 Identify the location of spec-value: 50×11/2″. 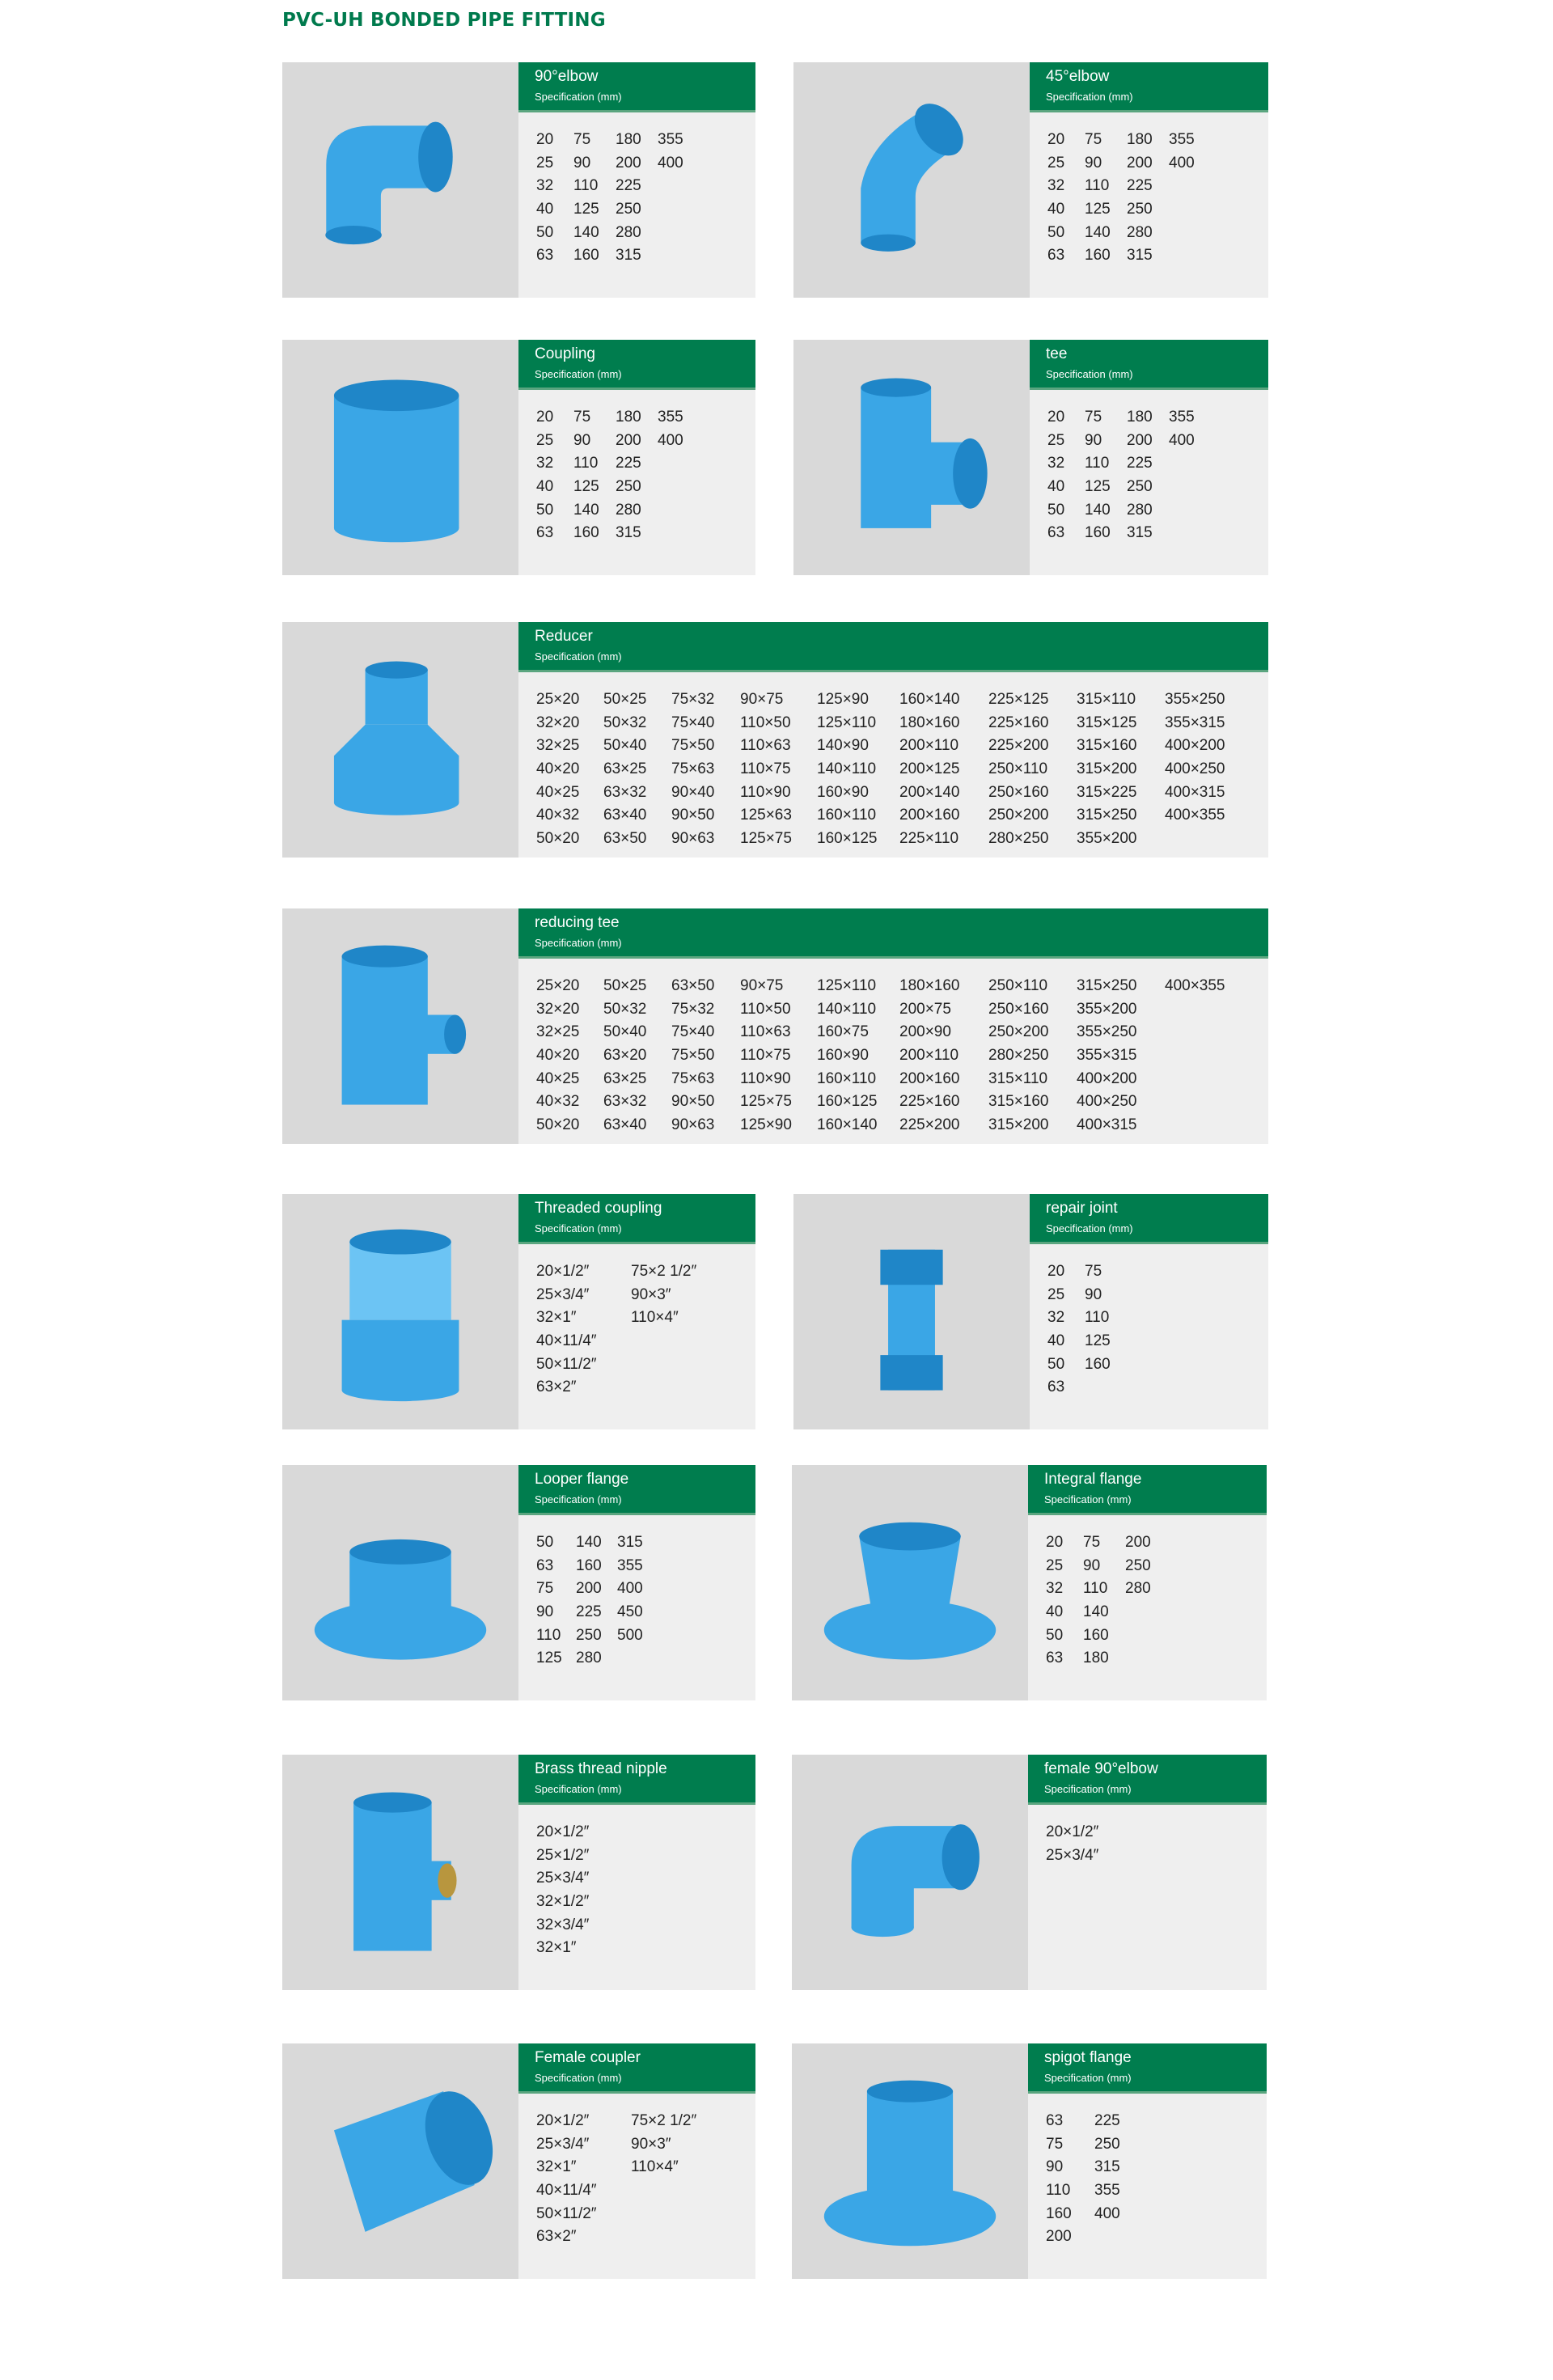
(566, 2213).